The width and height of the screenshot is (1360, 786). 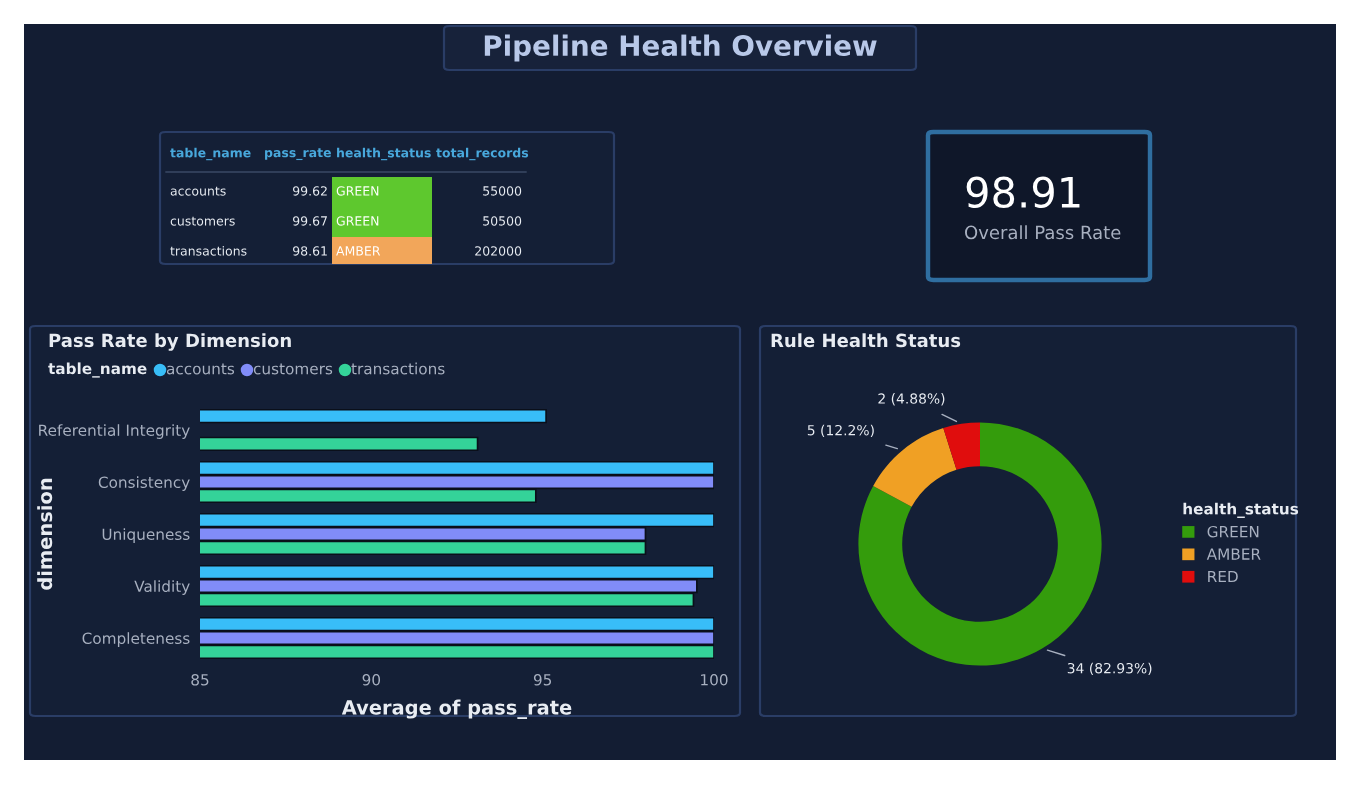 What do you see at coordinates (456, 709) in the screenshot?
I see `x-axis-title: Average of pass_rate` at bounding box center [456, 709].